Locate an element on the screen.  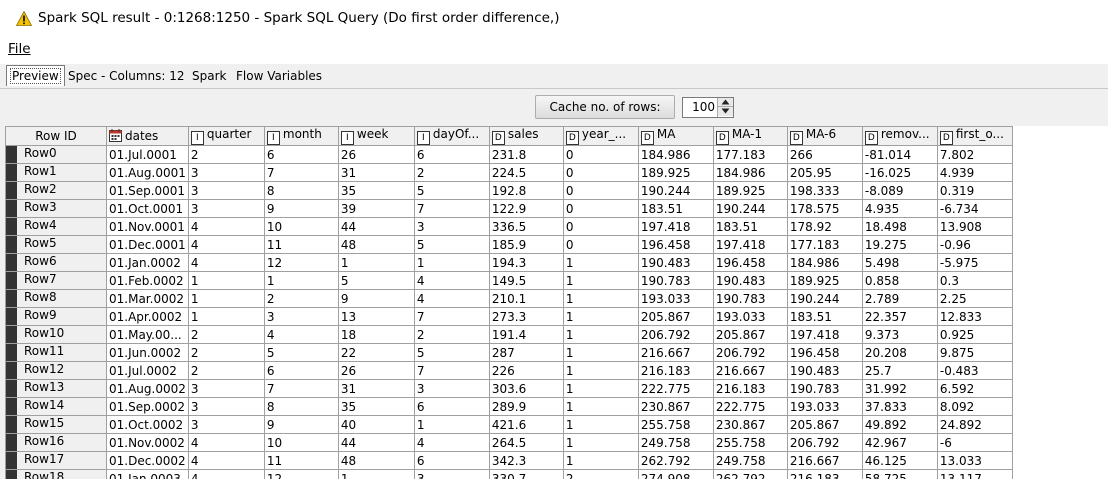
table-cell: 342.3 is located at coordinates (526, 460).